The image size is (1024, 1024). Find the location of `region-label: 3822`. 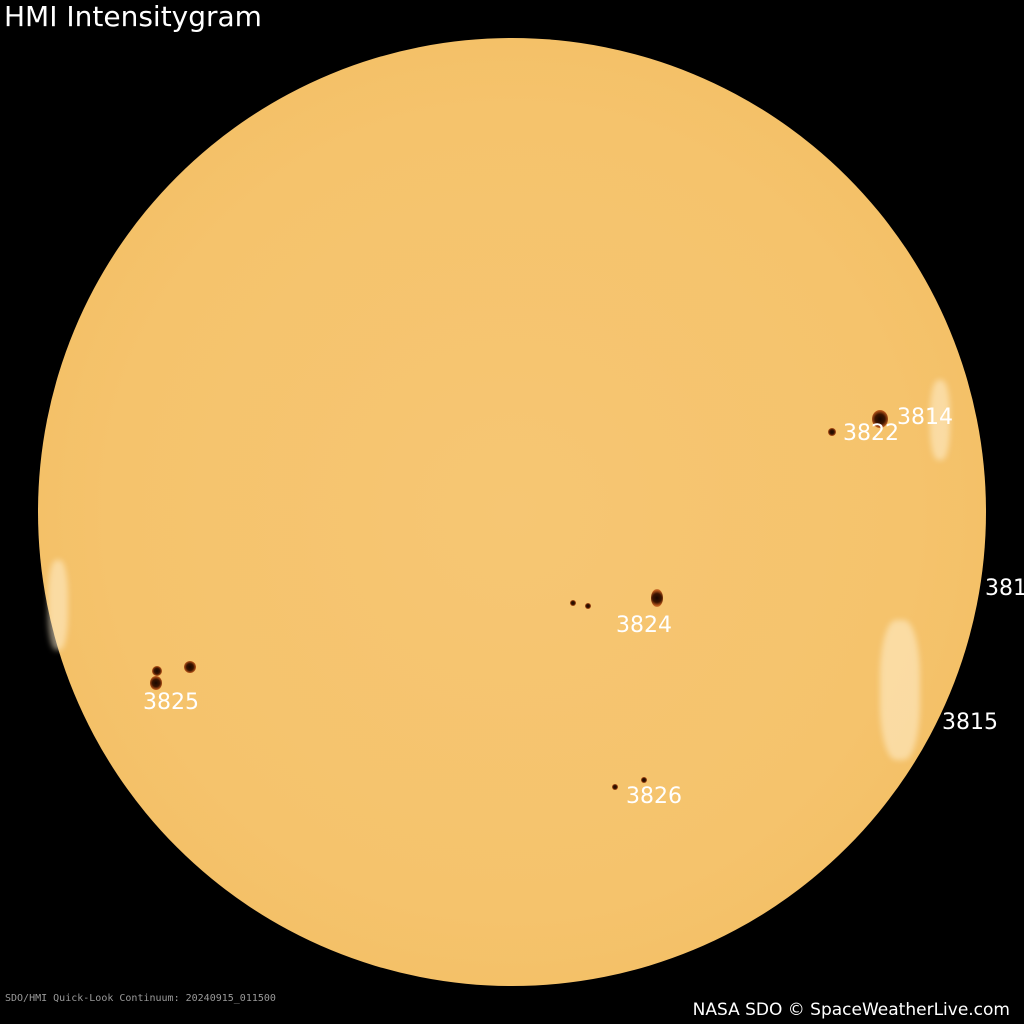

region-label: 3822 is located at coordinates (871, 433).